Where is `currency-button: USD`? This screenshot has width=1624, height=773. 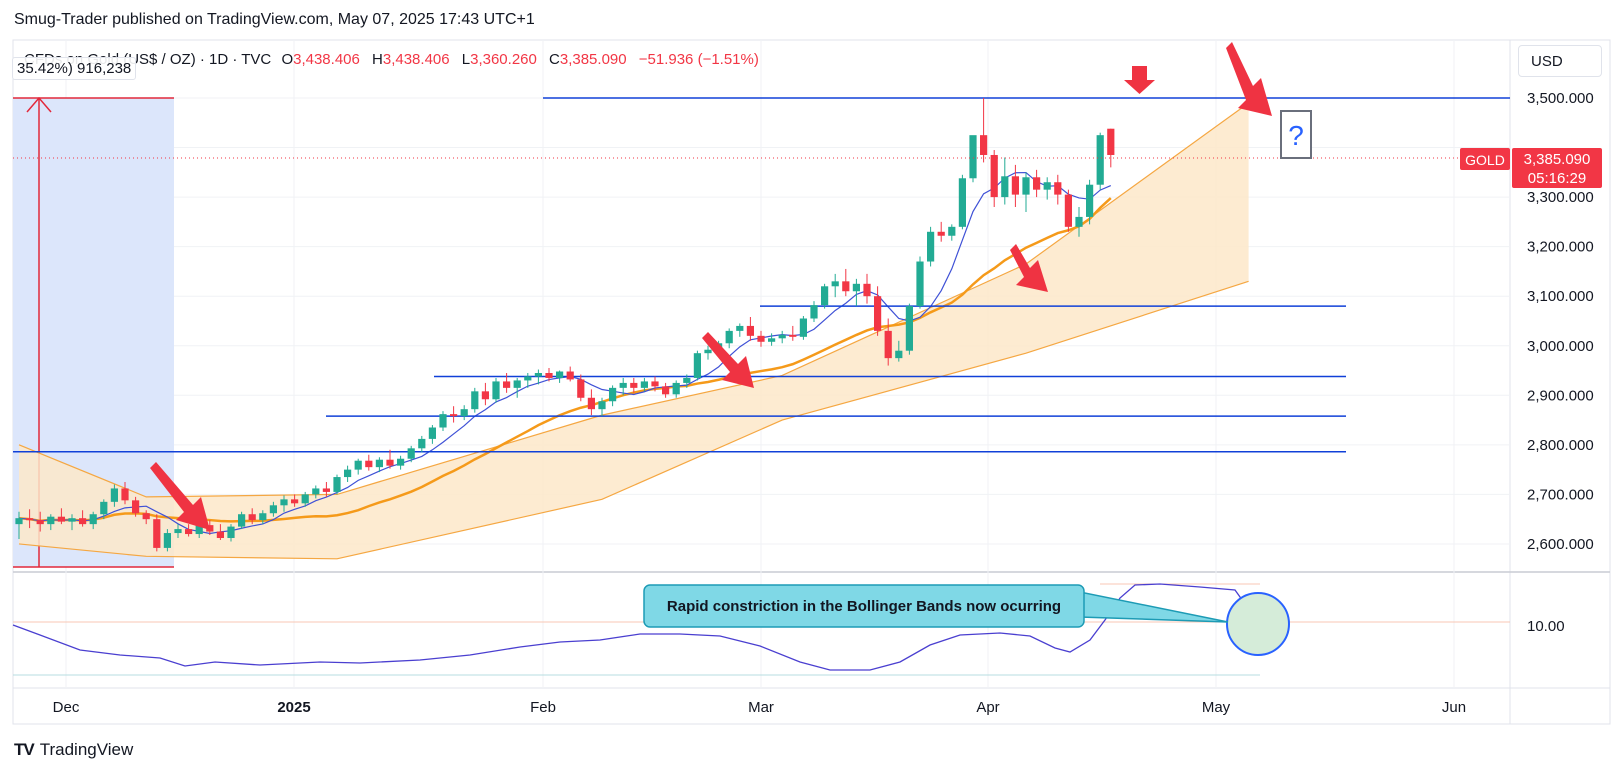
currency-button: USD is located at coordinates (1560, 61).